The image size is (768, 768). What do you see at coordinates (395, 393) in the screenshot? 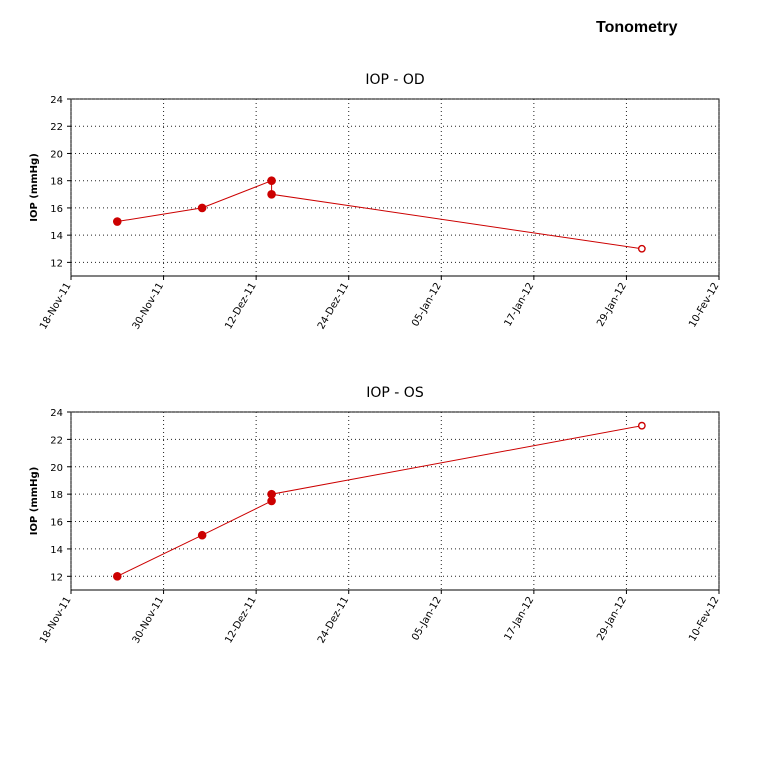
I see `chart-title: IOP - OS` at bounding box center [395, 393].